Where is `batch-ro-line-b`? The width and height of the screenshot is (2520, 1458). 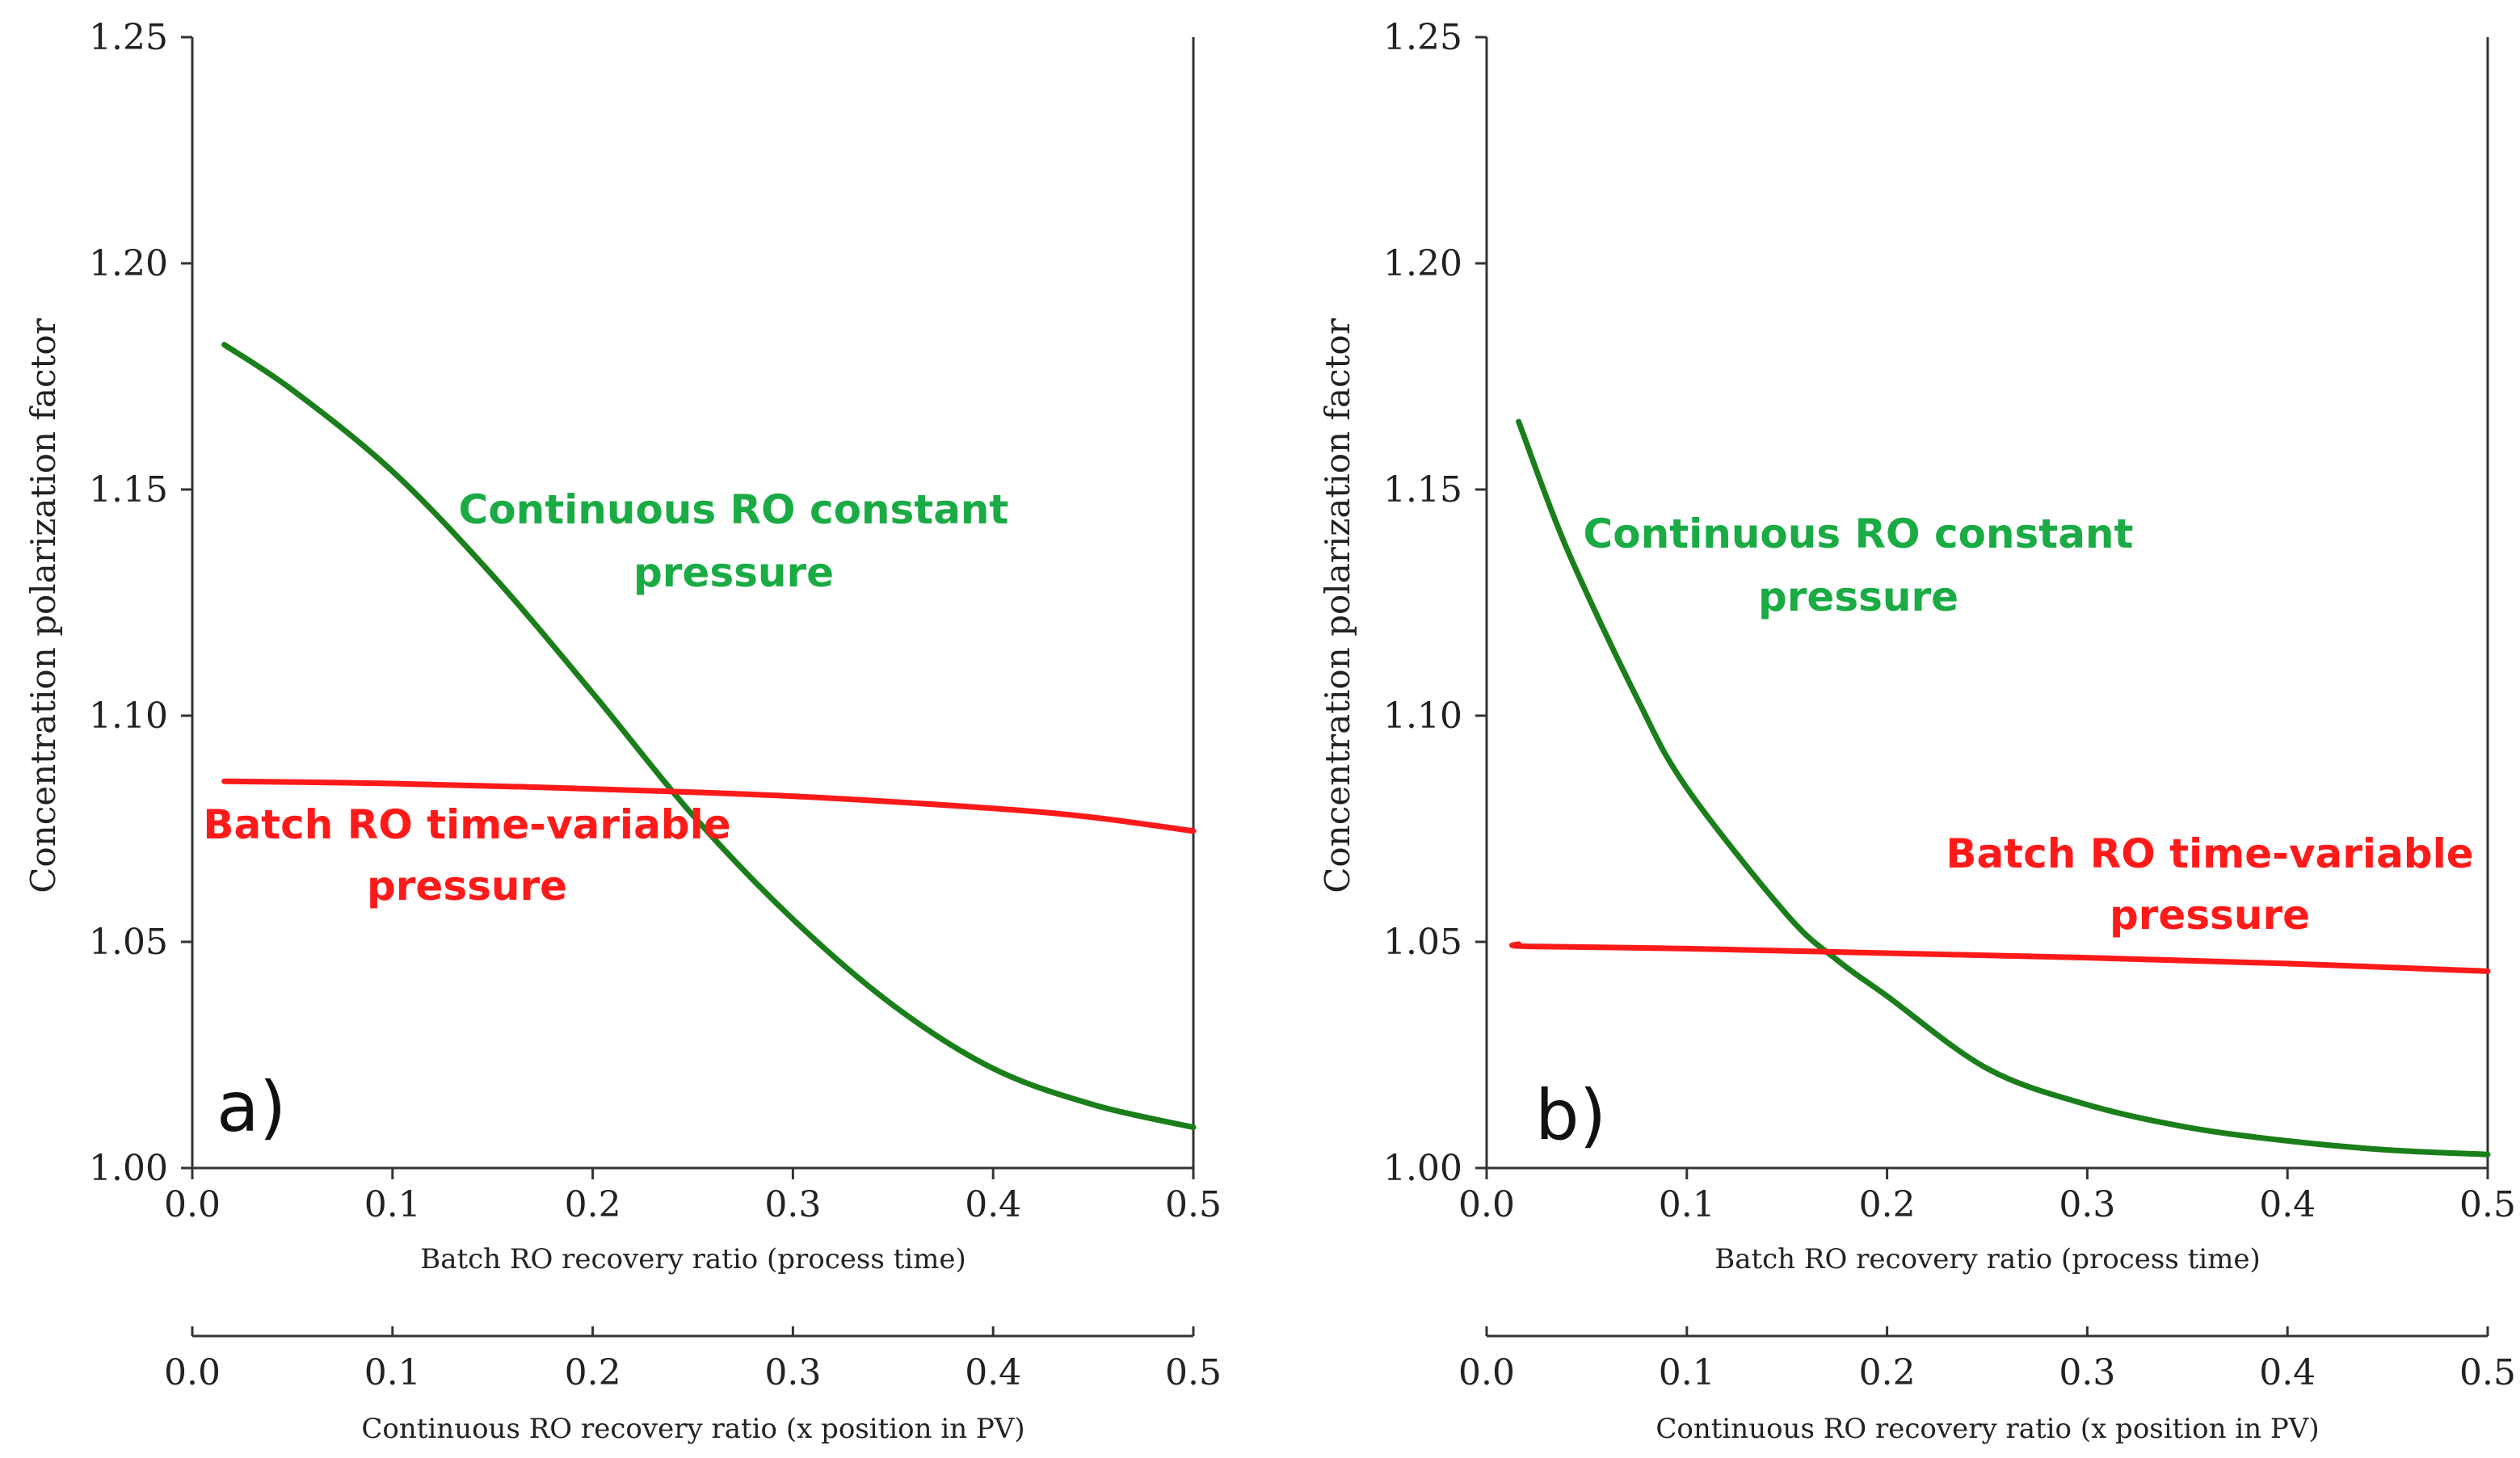 batch-ro-line-b is located at coordinates (2000, 957).